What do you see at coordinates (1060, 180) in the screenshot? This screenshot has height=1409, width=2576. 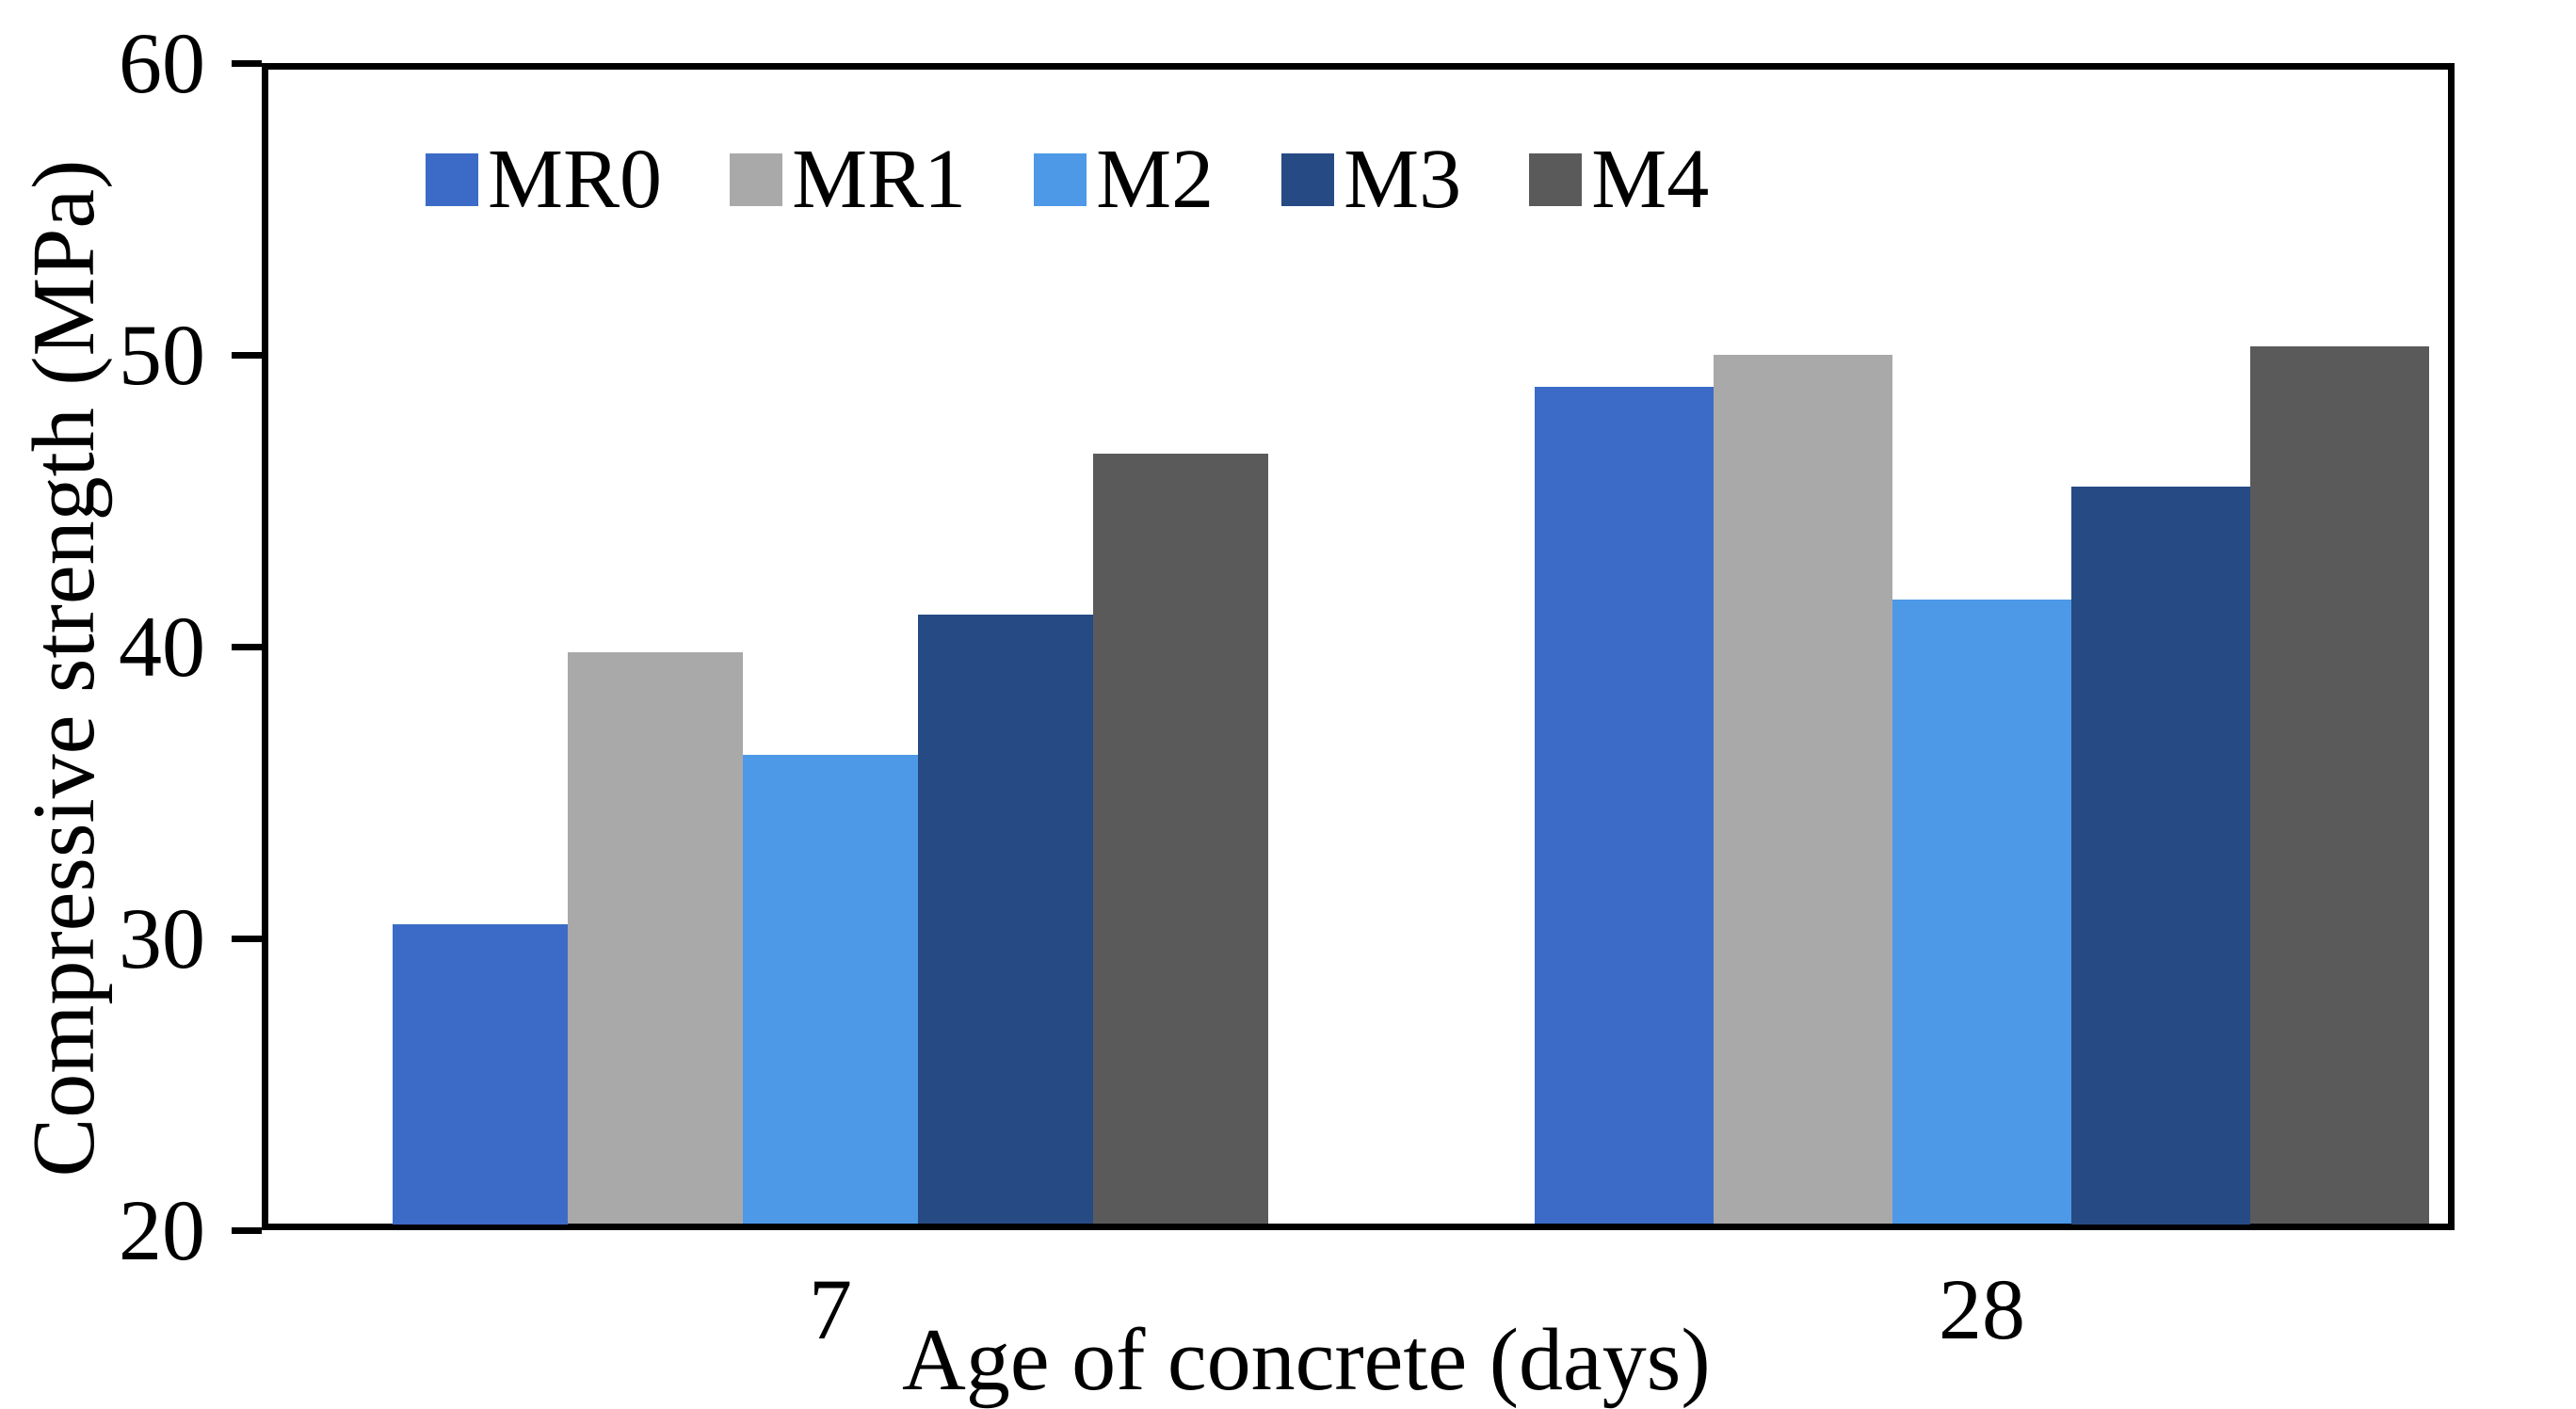 I see `legend-swatch-M2` at bounding box center [1060, 180].